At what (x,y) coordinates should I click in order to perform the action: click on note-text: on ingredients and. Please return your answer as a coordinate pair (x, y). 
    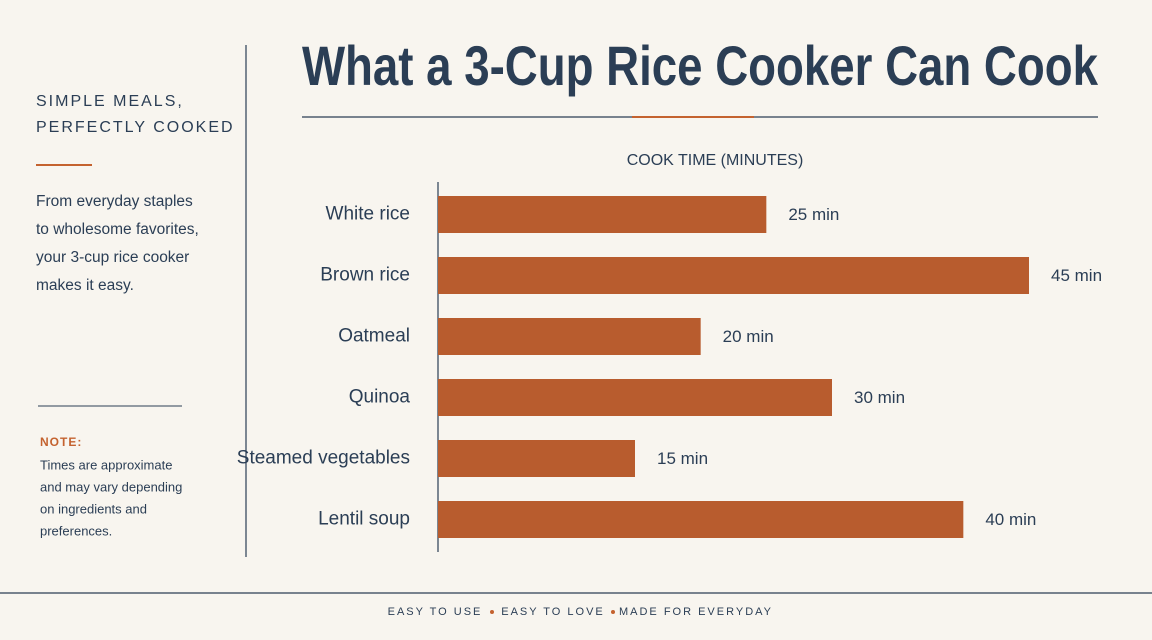
    Looking at the image, I should click on (93, 508).